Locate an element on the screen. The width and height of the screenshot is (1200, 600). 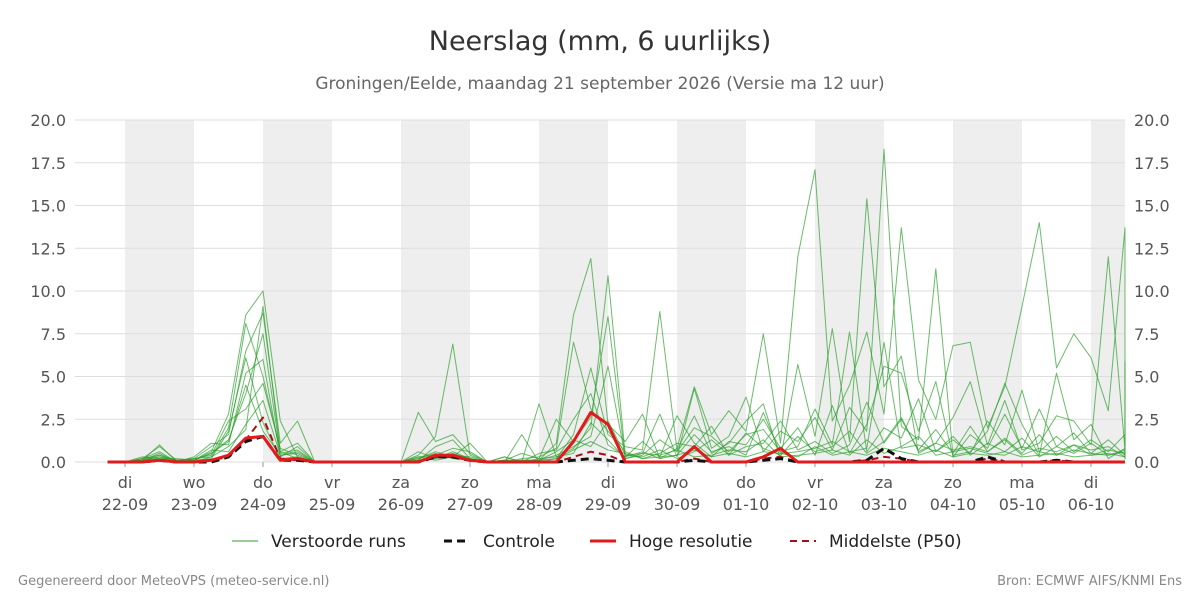
x-tick-weekday-6: ma is located at coordinates (538, 482).